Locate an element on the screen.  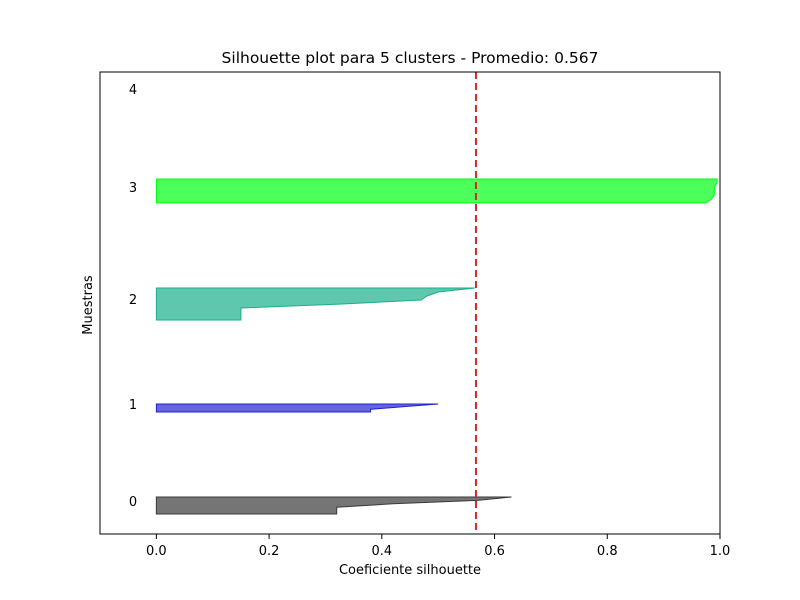
cluster-label-1: 1 is located at coordinates (133, 405).